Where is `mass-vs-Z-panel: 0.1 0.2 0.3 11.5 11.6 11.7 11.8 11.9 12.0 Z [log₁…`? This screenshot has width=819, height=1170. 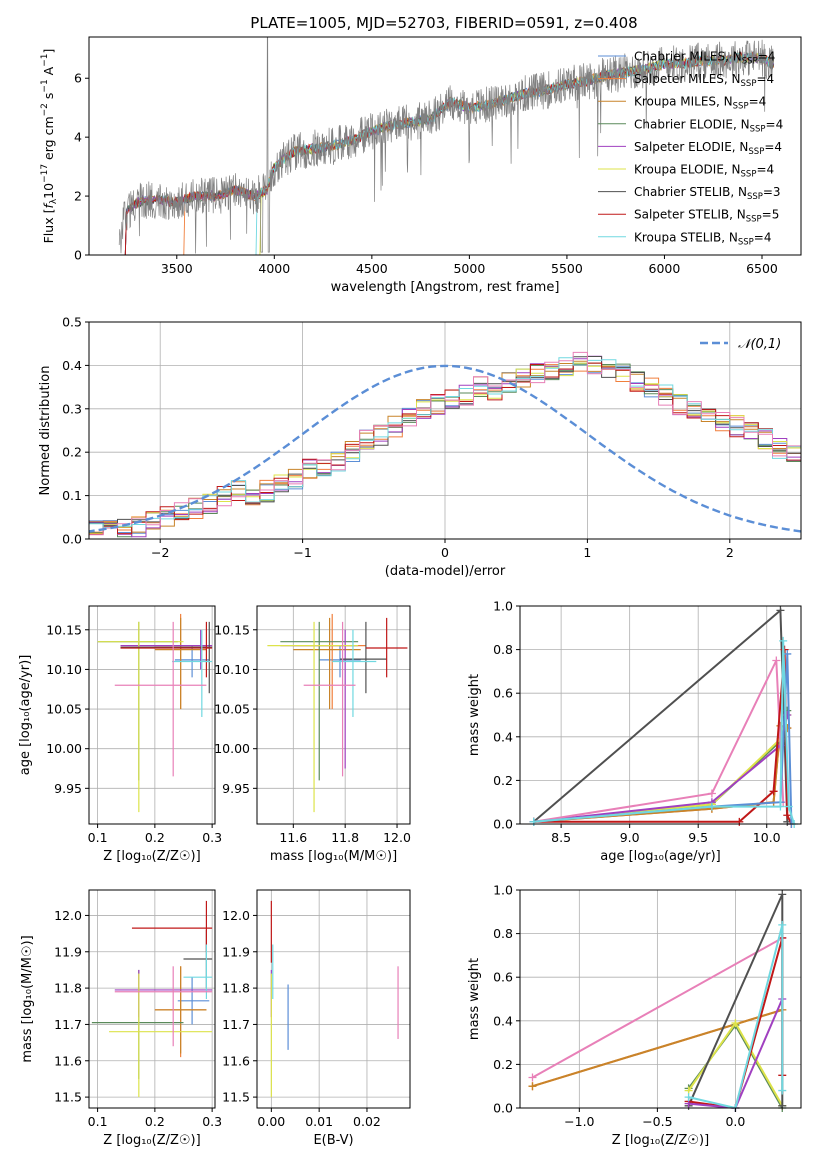
mass-vs-Z-panel: 0.1 0.2 0.3 11.5 11.6 11.7 11.8 11.9 12.0 Z [log₁… is located at coordinates (121, 1018).